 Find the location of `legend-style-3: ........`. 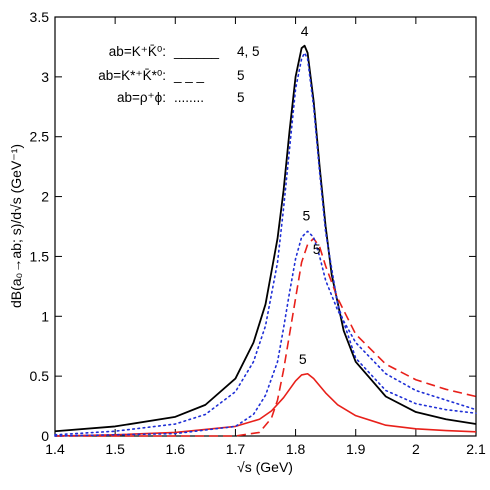

legend-style-3: ........ is located at coordinates (189, 97).